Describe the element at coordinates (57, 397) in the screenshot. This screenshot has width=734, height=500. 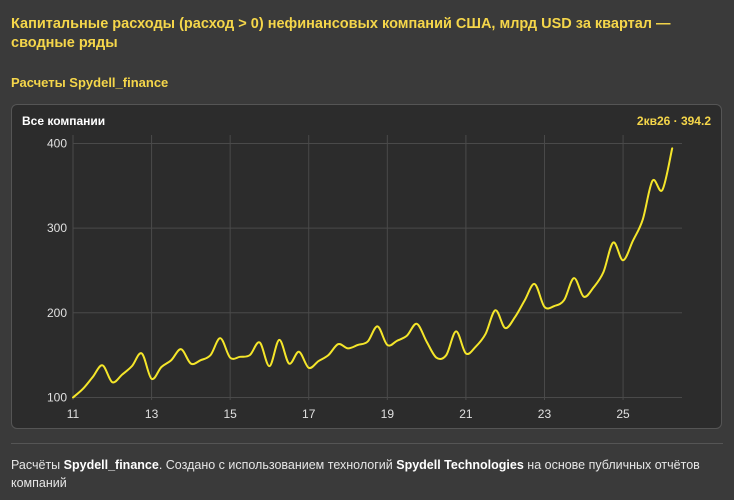
I see `y-tick-label: 100` at that location.